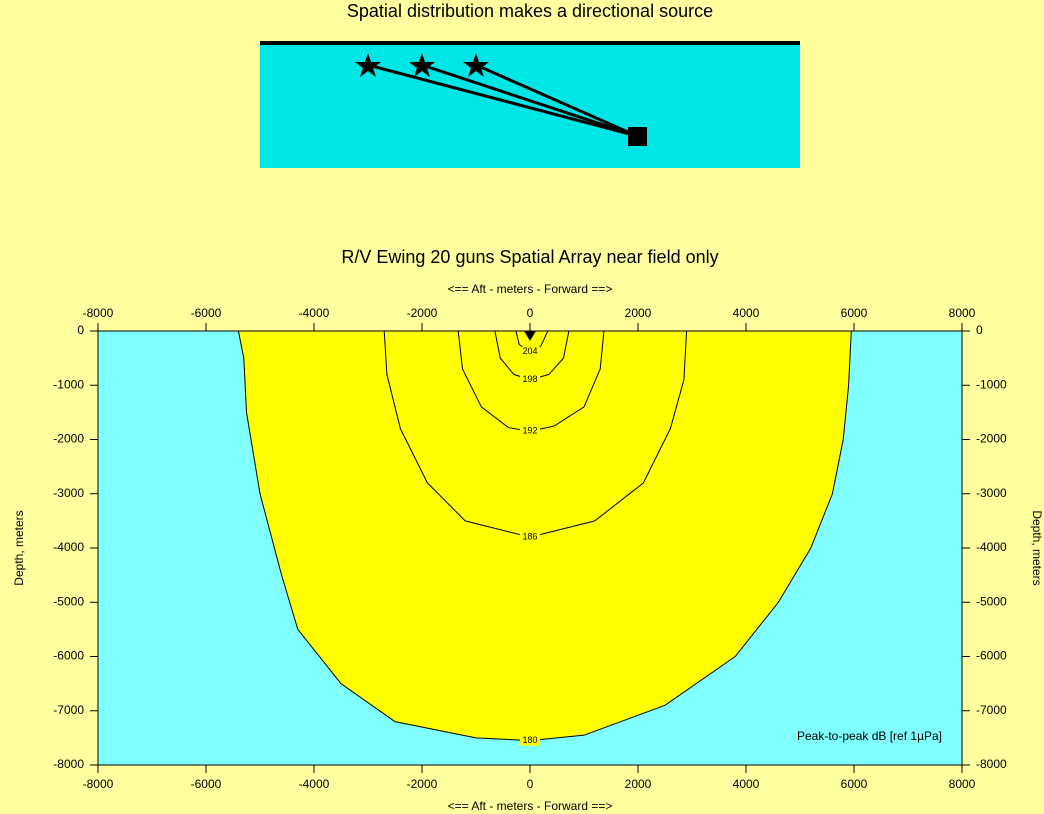 The image size is (1044, 814). Describe the element at coordinates (991, 439) in the screenshot. I see `y-tick-label-right: -2000` at that location.